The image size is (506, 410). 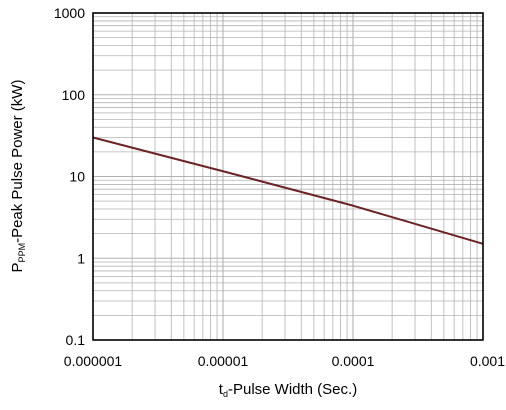 I want to click on x-axis-title-main: t, so click(x=221, y=389).